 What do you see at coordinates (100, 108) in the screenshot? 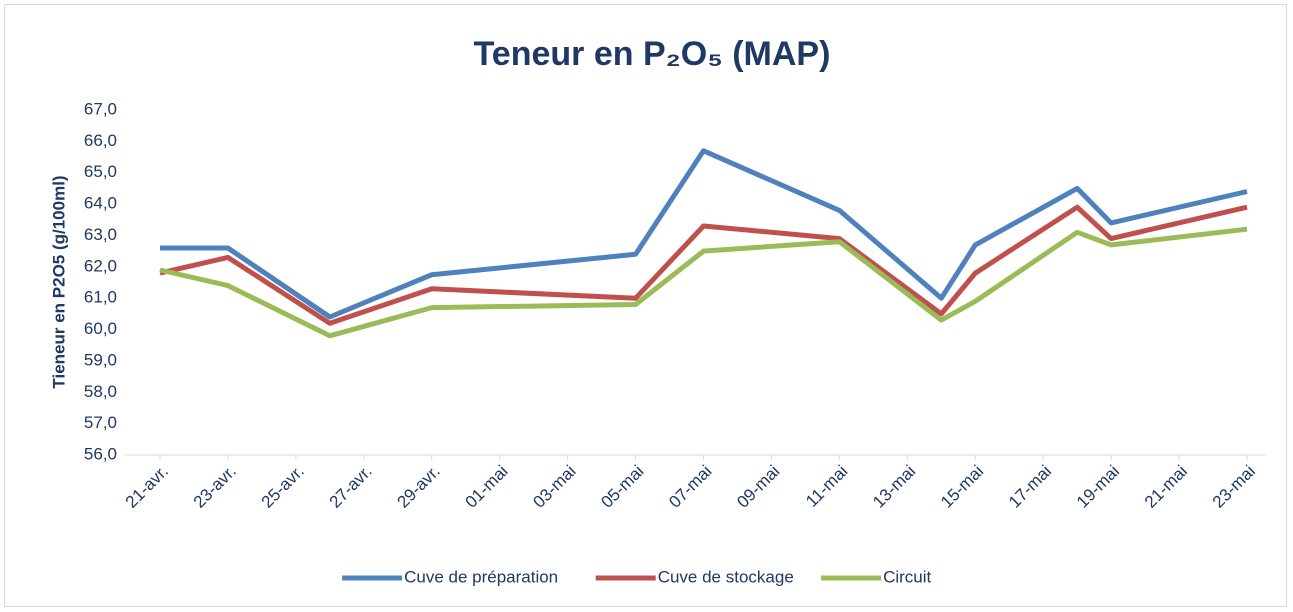
I see `y-tick-label: 67,0` at bounding box center [100, 108].